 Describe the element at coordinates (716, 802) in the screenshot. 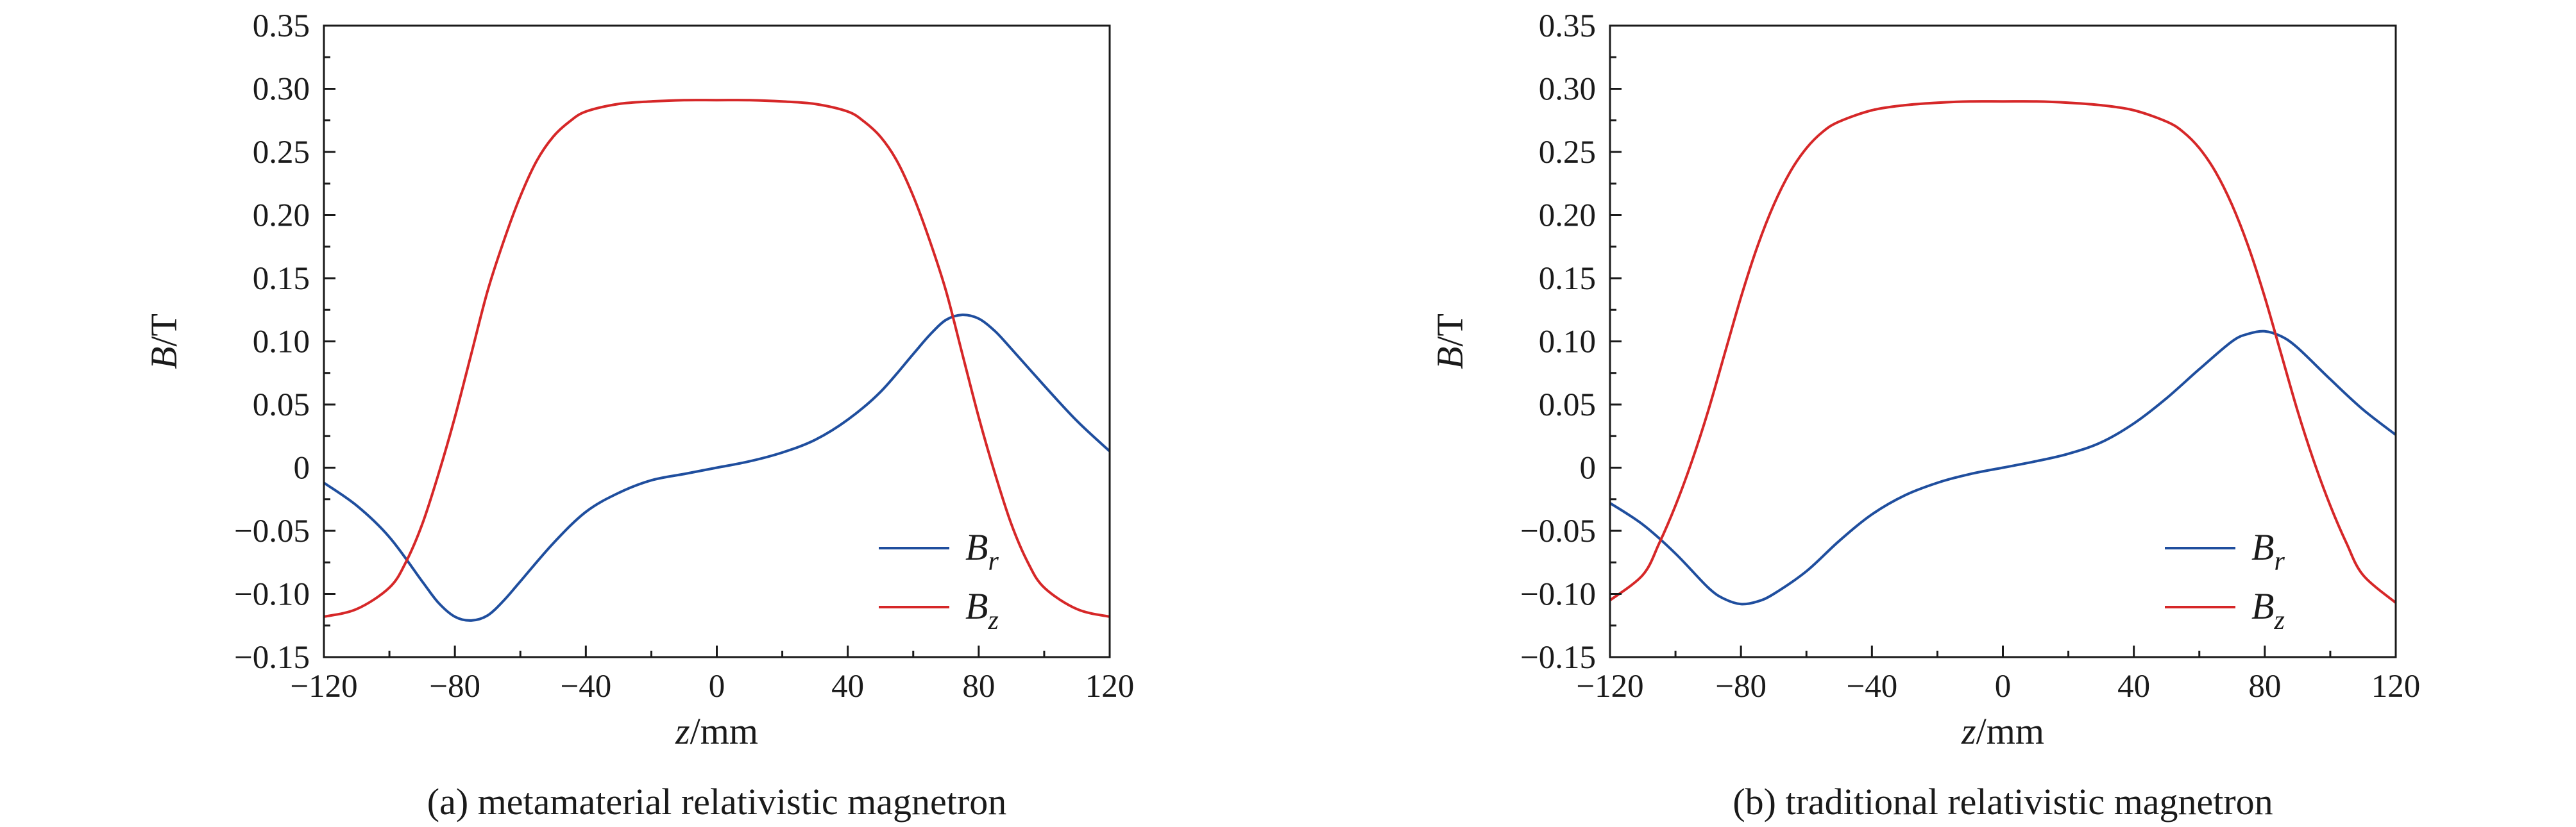

I see `panel-caption: (a) metamaterial relativistic magnetron` at that location.